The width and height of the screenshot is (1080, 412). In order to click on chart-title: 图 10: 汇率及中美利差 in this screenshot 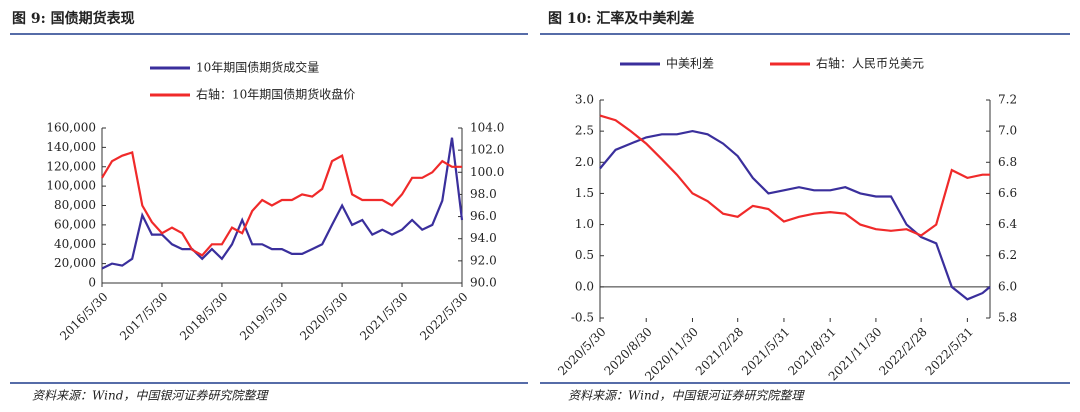, I will do `click(621, 18)`.